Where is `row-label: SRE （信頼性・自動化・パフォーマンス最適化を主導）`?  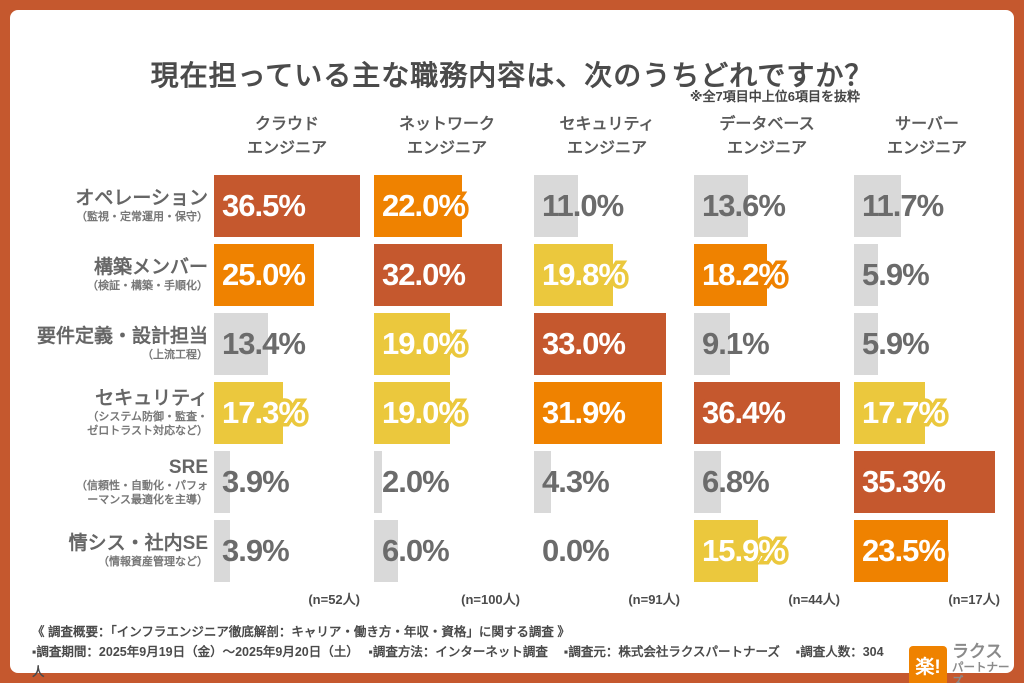
row-label: SRE （信頼性・自動化・パフォーマンス最適化を主導） is located at coordinates (118, 482).